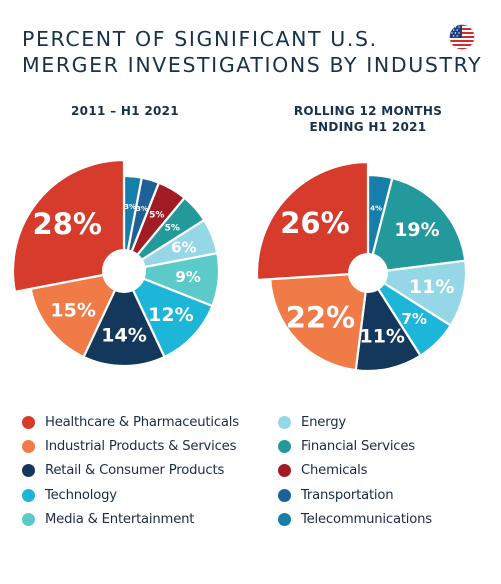  What do you see at coordinates (347, 495) in the screenshot?
I see `legend-label-transportation: Transportation` at bounding box center [347, 495].